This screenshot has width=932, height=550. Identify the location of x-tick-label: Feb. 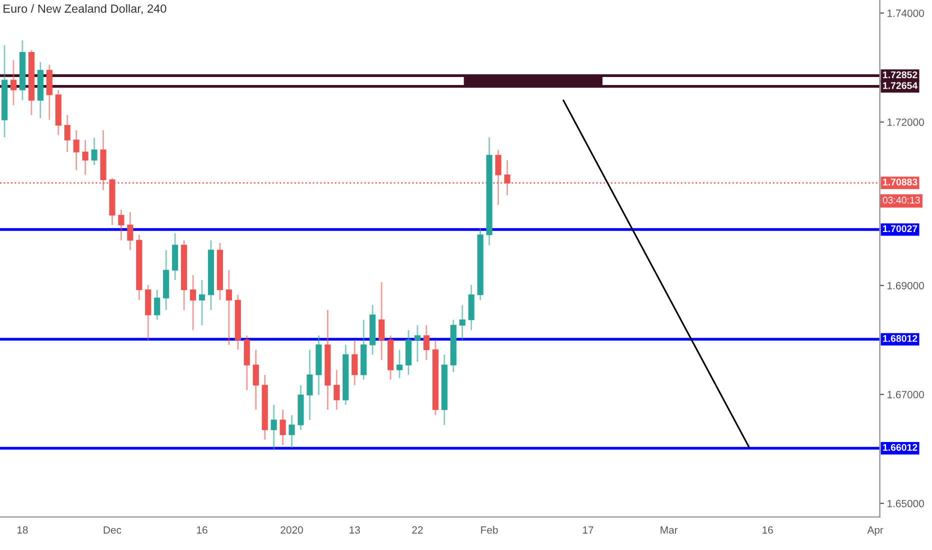
(489, 530).